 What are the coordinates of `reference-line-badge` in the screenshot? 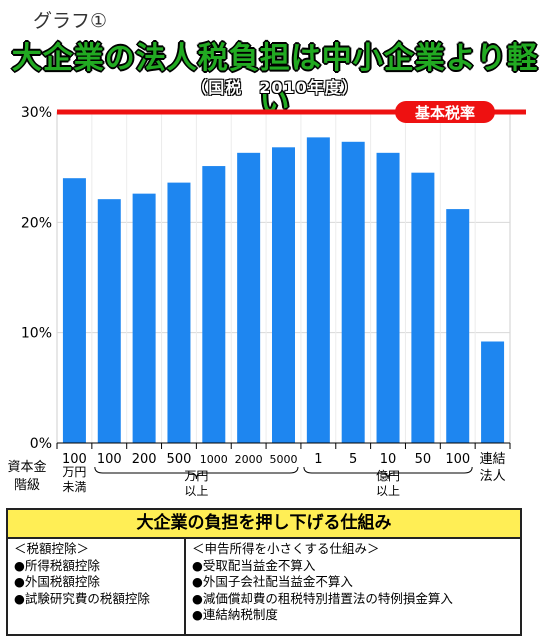 It's located at (445, 112).